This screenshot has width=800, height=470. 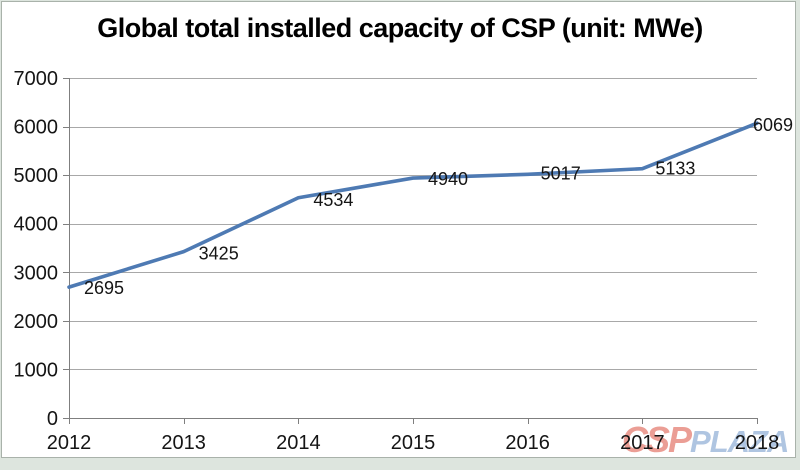 I want to click on x-axis-label: 2018, so click(x=757, y=443).